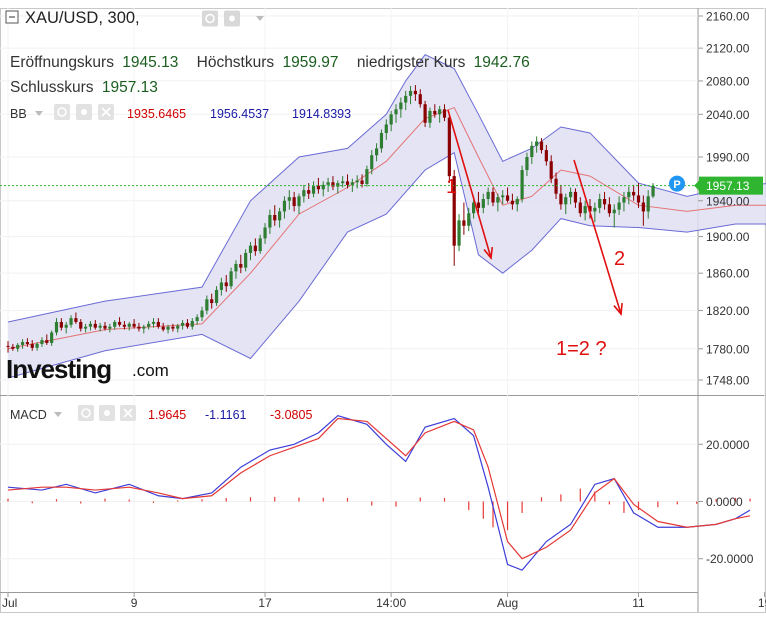  What do you see at coordinates (130, 87) in the screenshot?
I see `close-value: 1957.13` at bounding box center [130, 87].